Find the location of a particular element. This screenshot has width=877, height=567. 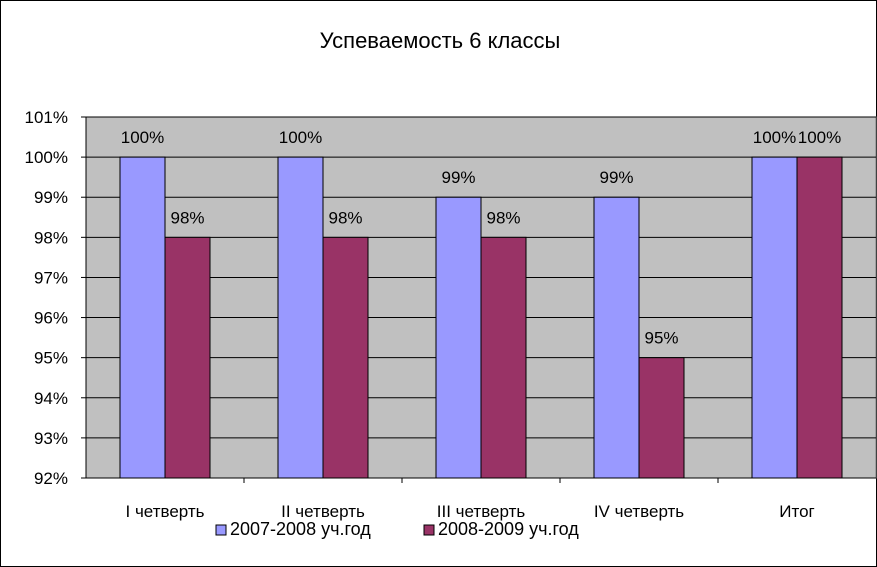

y-tick-label: 92% is located at coordinates (51, 478).